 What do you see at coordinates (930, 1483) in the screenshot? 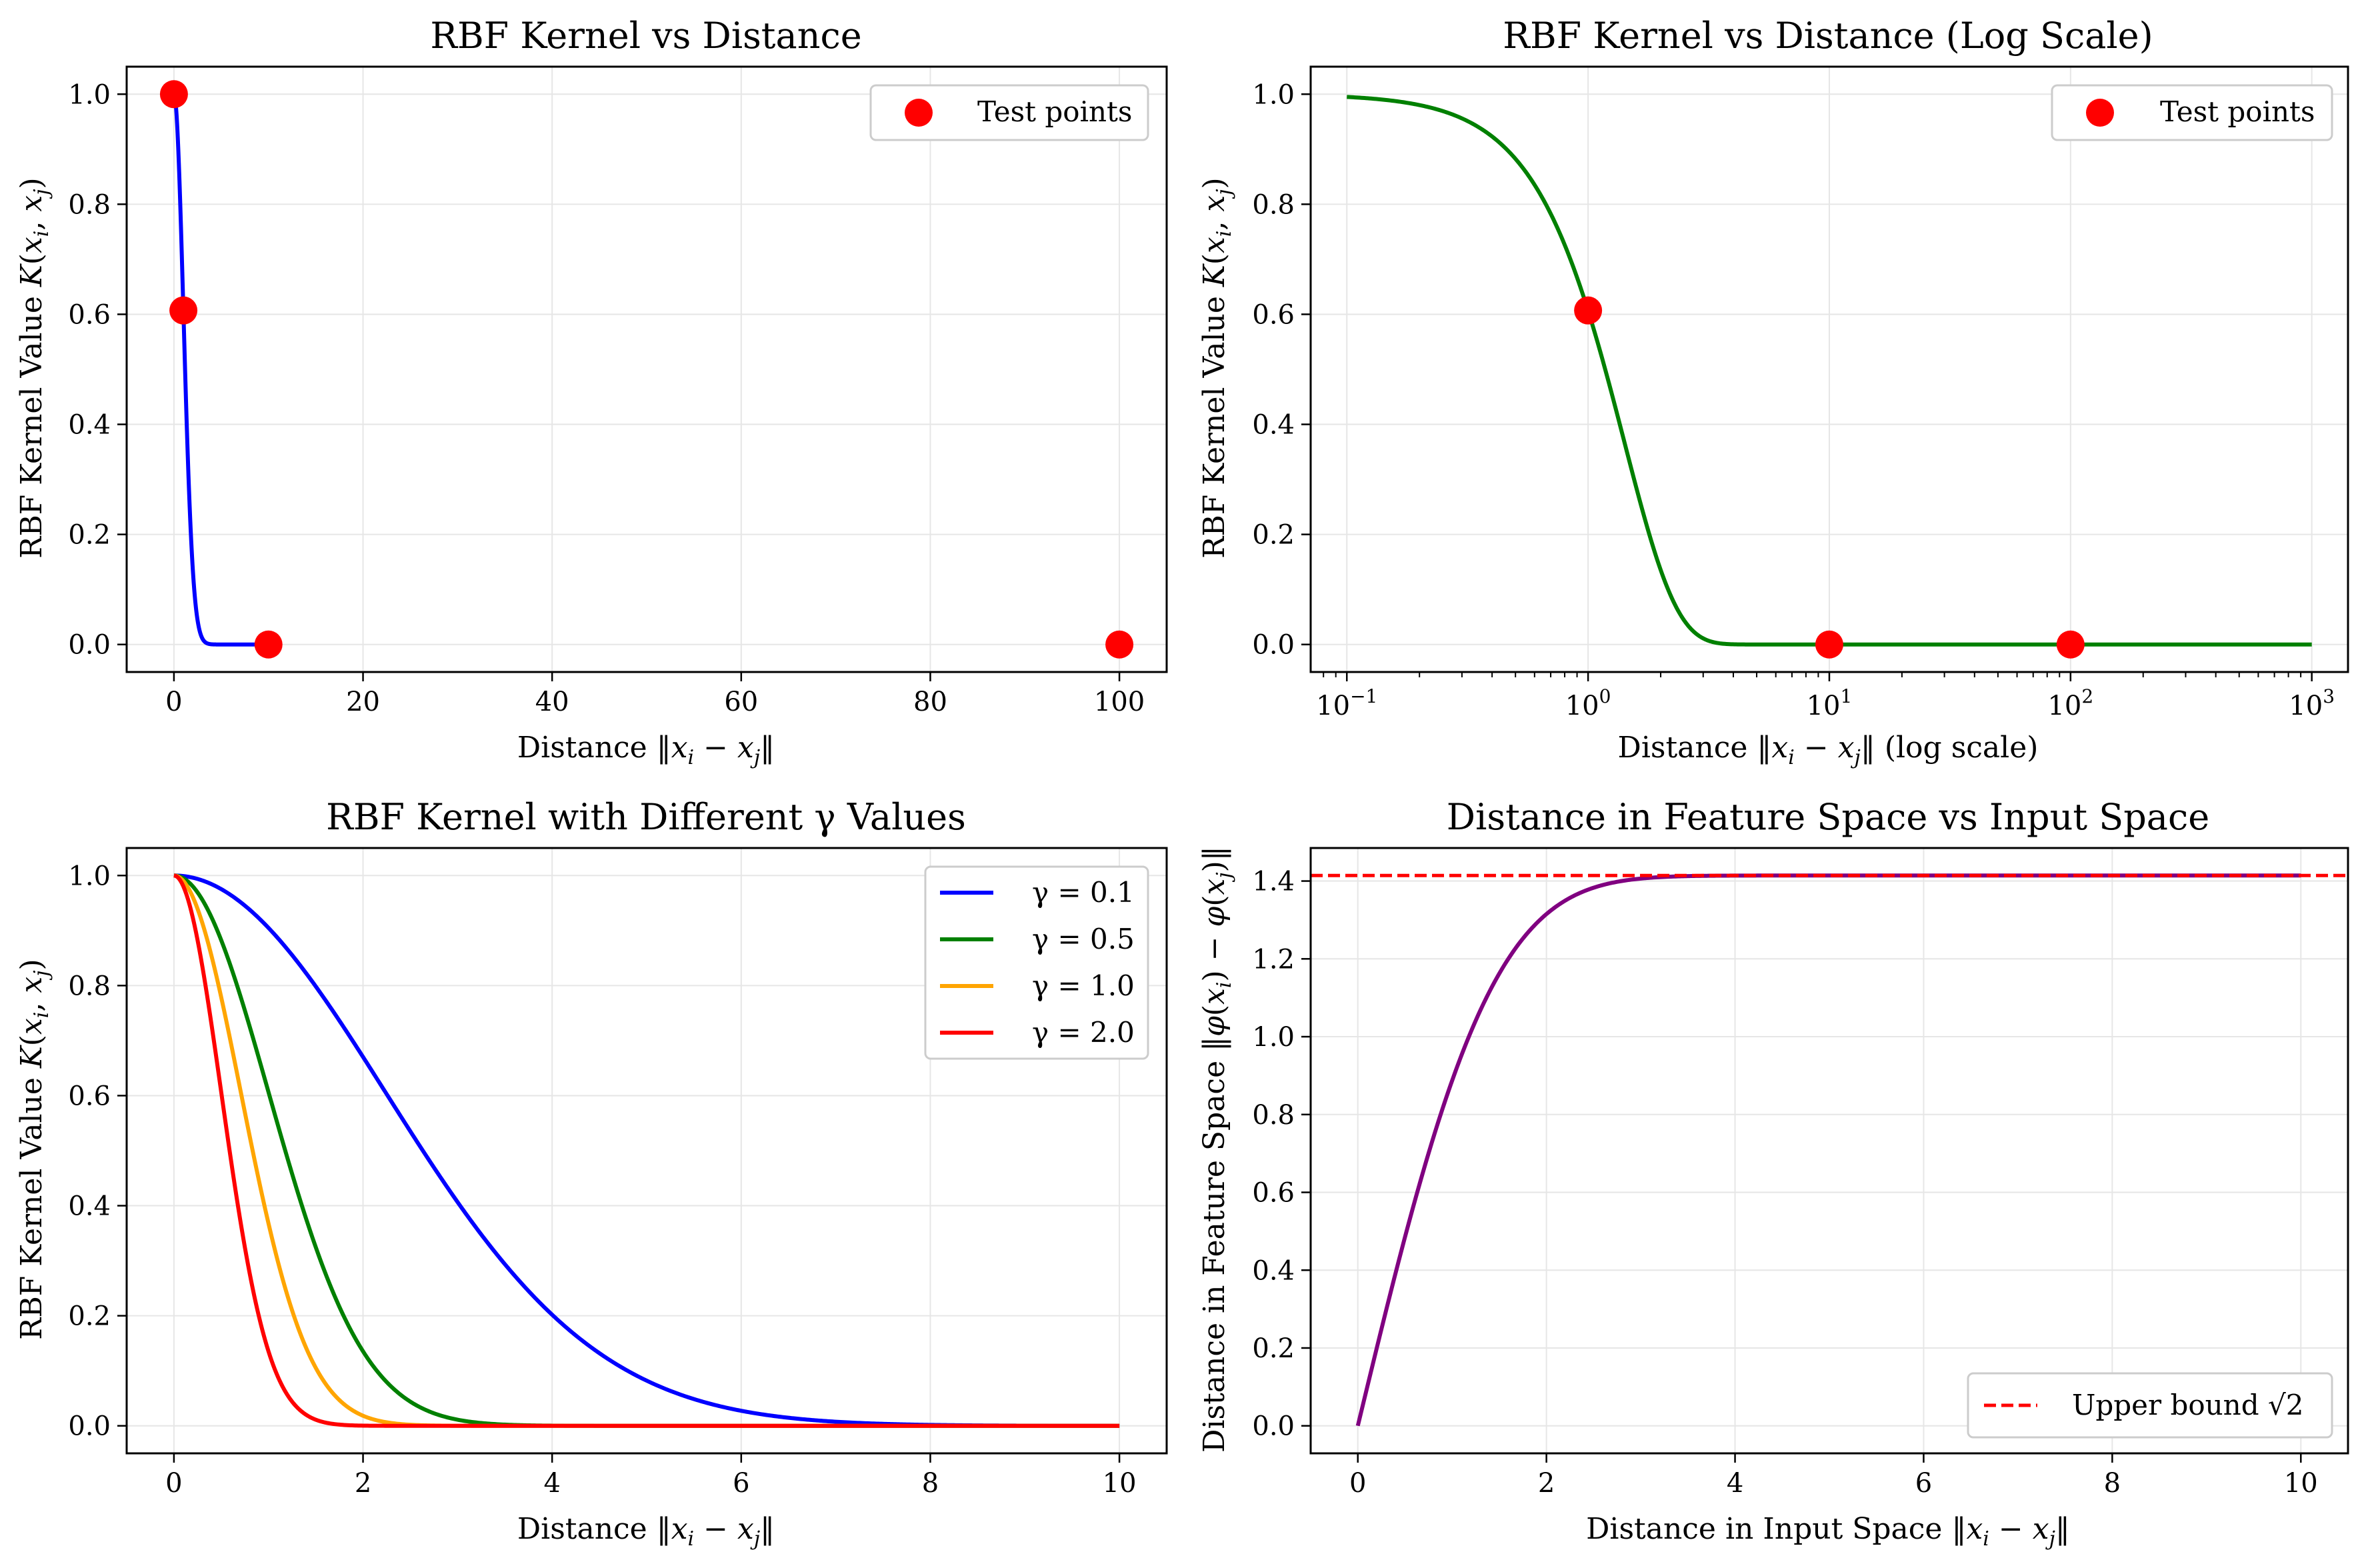
I see `x-tick-label: 8` at bounding box center [930, 1483].